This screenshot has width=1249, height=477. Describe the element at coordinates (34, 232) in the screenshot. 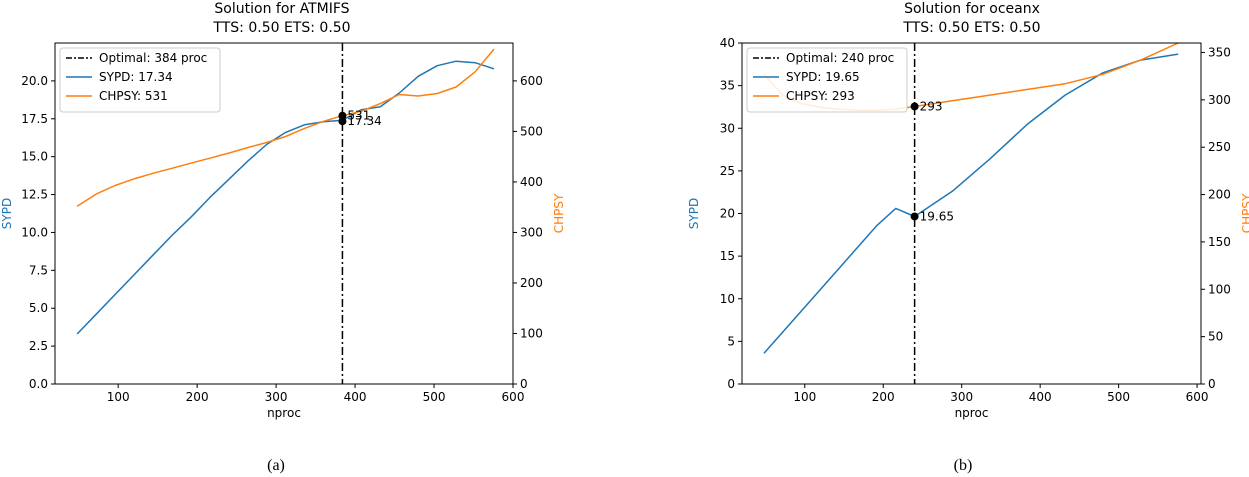

I see `y-tick-label: 10.0` at that location.